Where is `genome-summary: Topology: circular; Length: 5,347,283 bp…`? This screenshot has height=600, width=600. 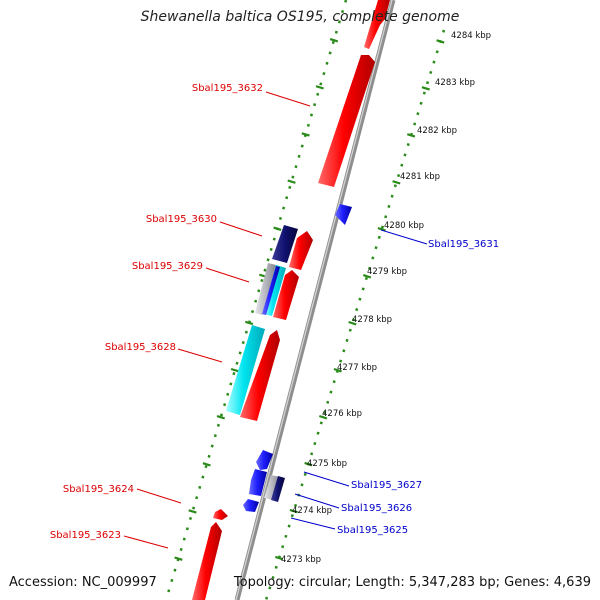 genome-summary: Topology: circular; Length: 5,347,283 bp… is located at coordinates (412, 582).